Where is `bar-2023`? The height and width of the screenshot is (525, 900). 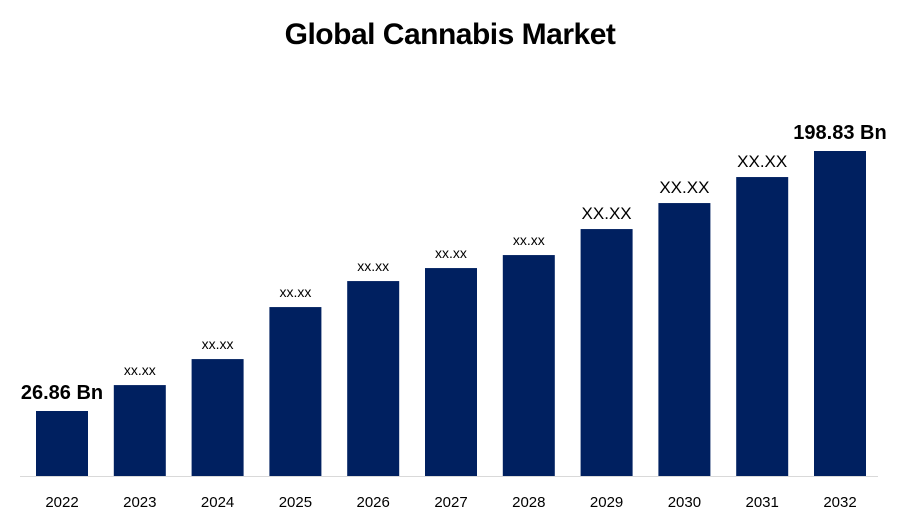
bar-2023 is located at coordinates (139, 430).